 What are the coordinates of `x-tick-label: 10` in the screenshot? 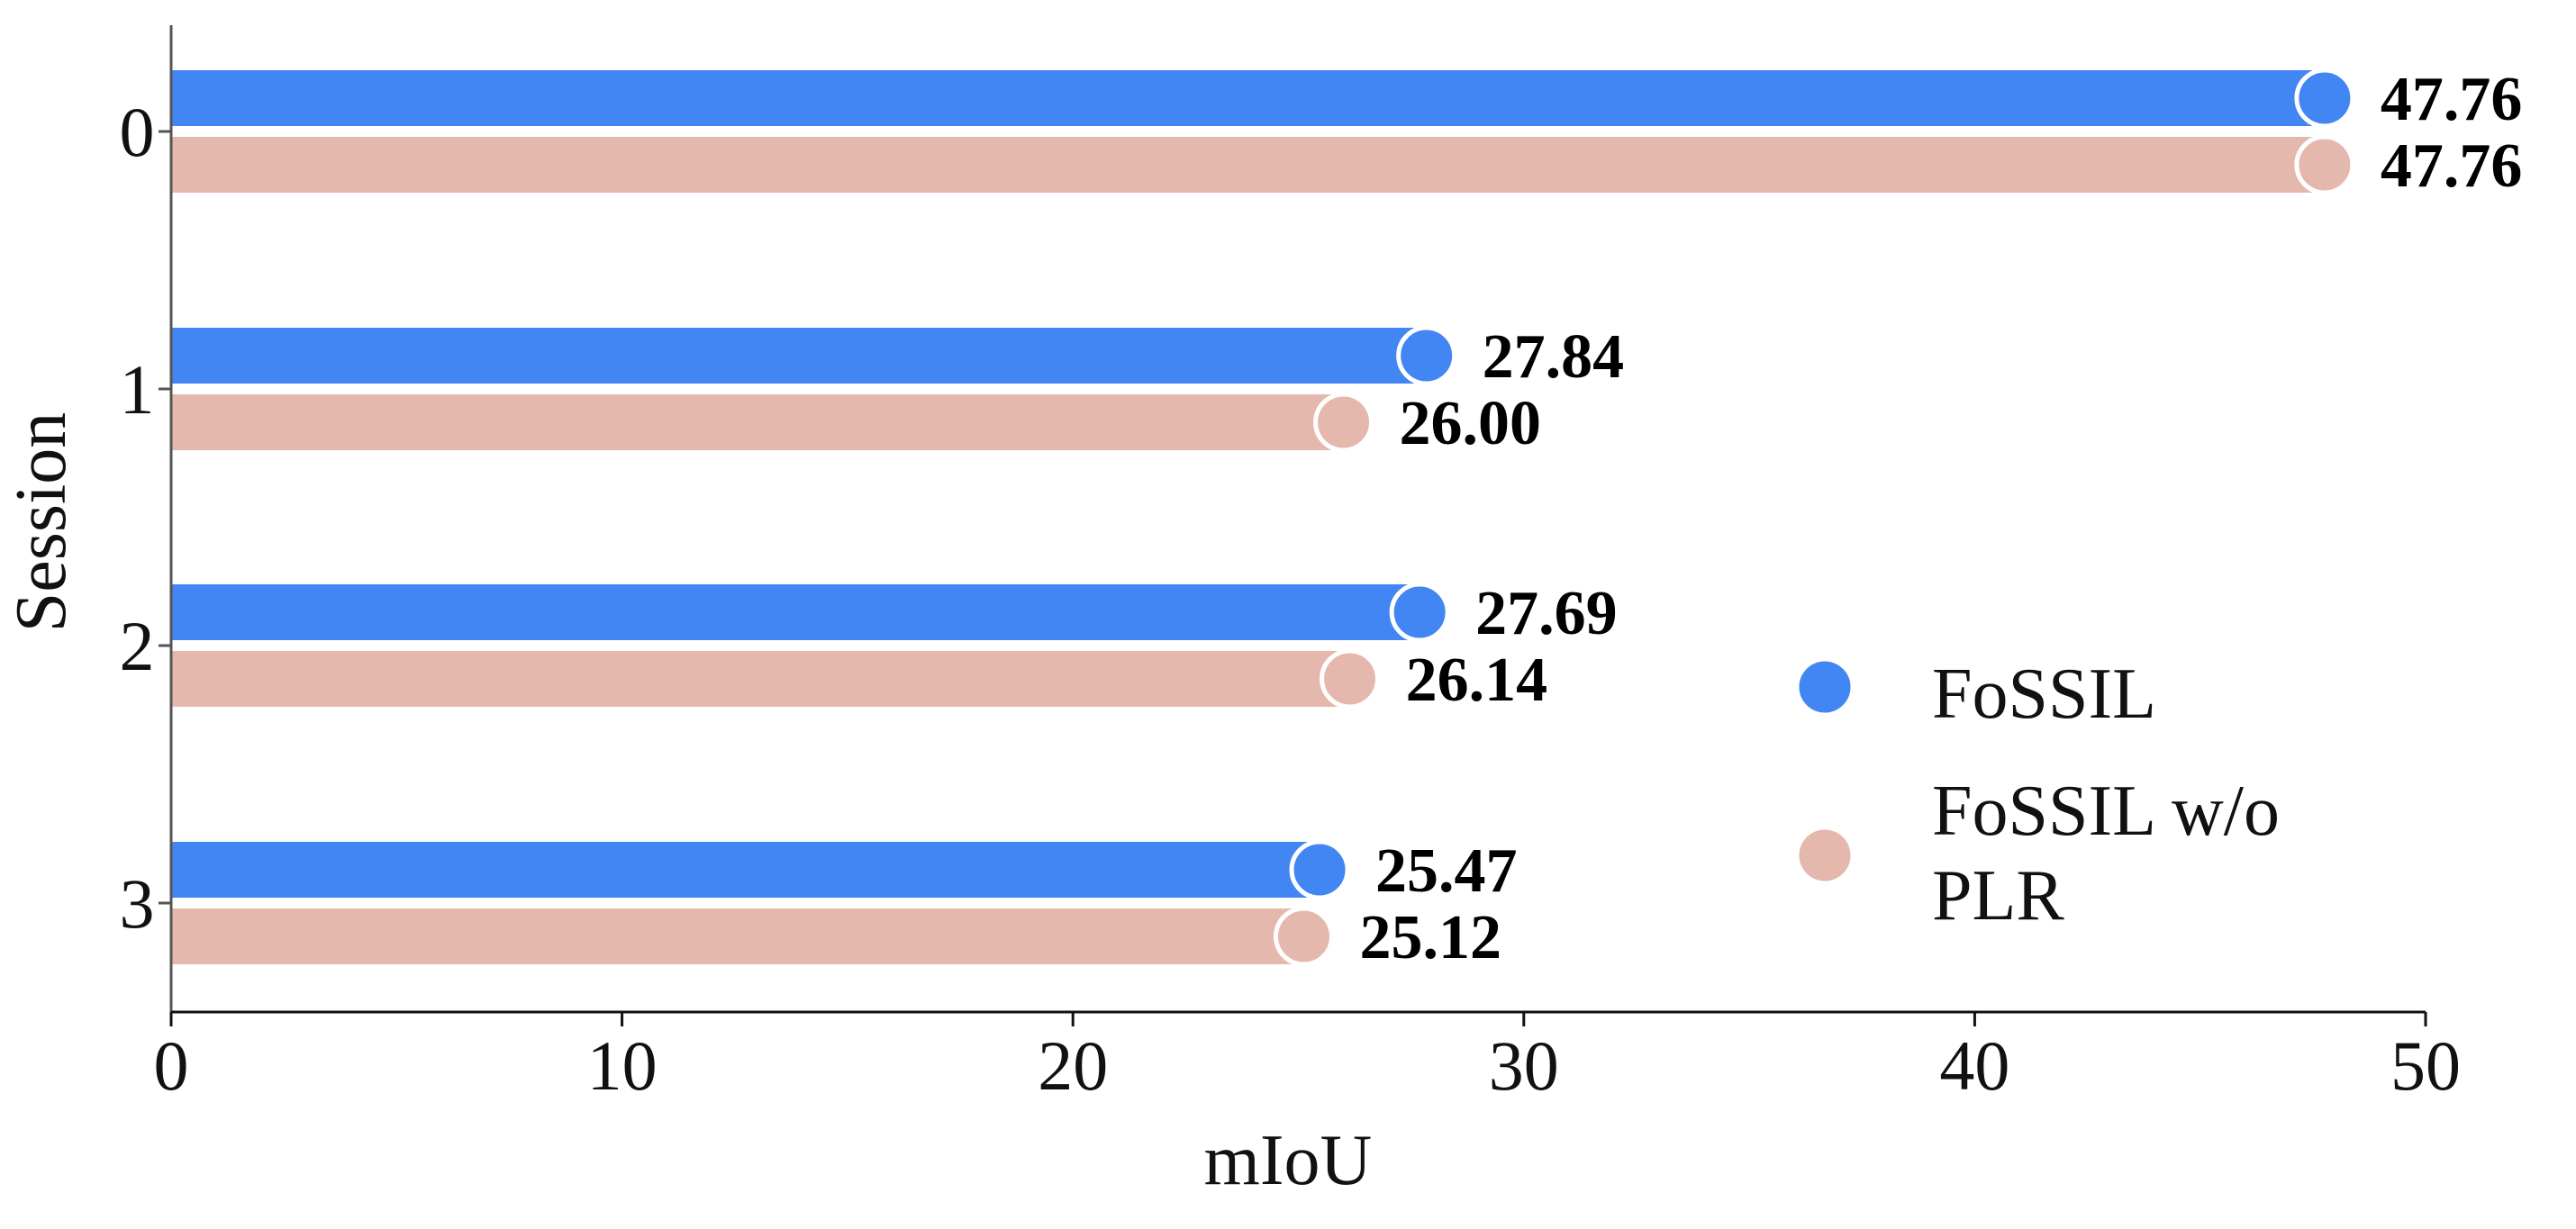 It's located at (622, 1065).